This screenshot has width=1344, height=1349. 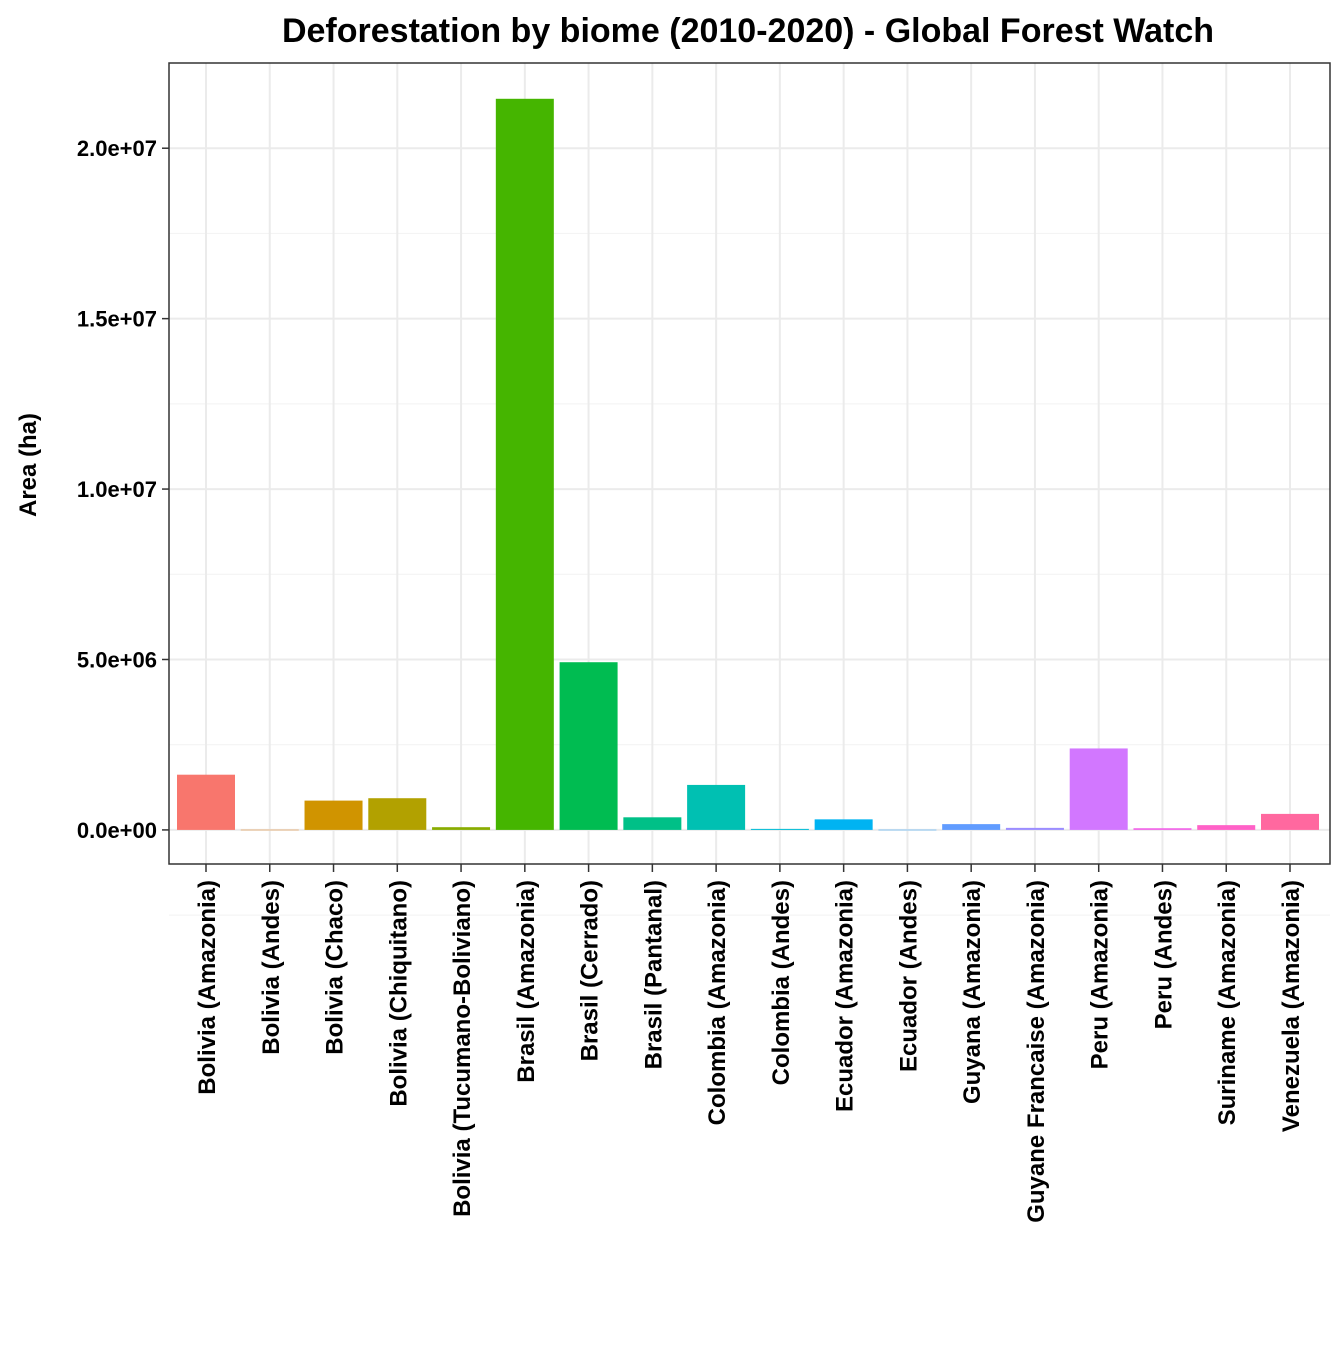 I want to click on y-tick-label: 5.0e+06, so click(x=117, y=659).